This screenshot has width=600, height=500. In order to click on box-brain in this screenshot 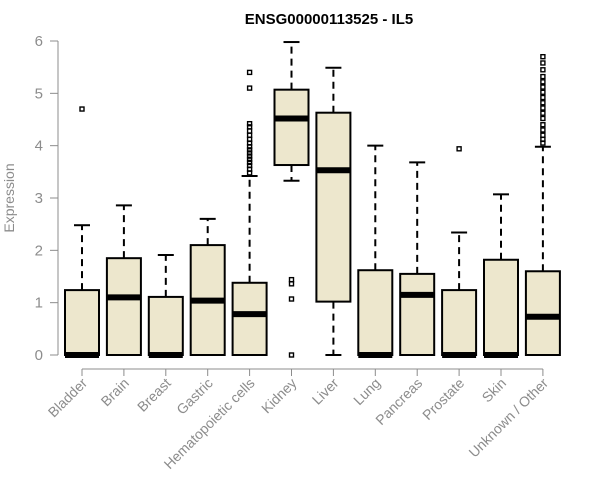, I will do `click(123, 280)`.